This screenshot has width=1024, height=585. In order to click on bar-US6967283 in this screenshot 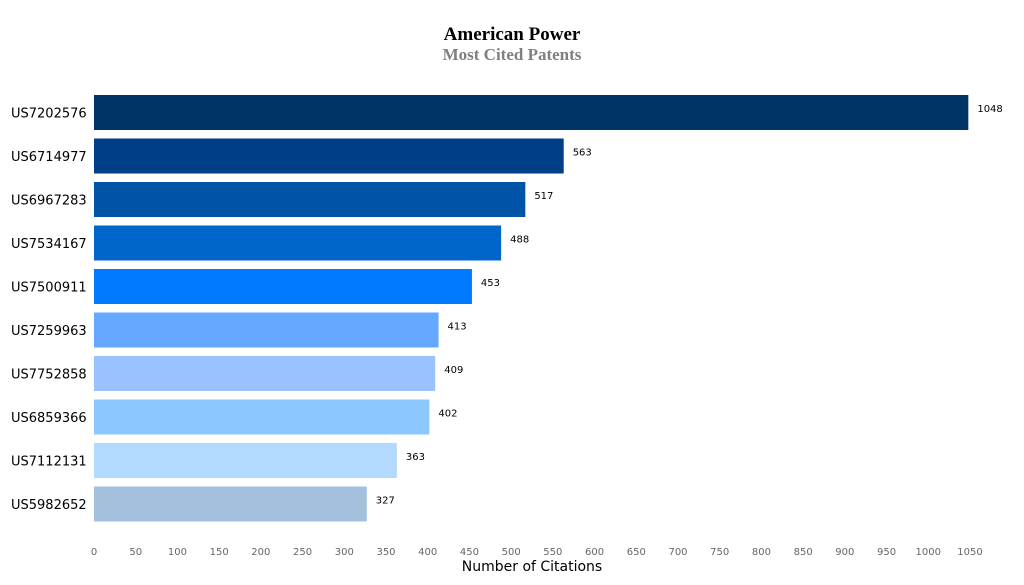, I will do `click(310, 199)`.